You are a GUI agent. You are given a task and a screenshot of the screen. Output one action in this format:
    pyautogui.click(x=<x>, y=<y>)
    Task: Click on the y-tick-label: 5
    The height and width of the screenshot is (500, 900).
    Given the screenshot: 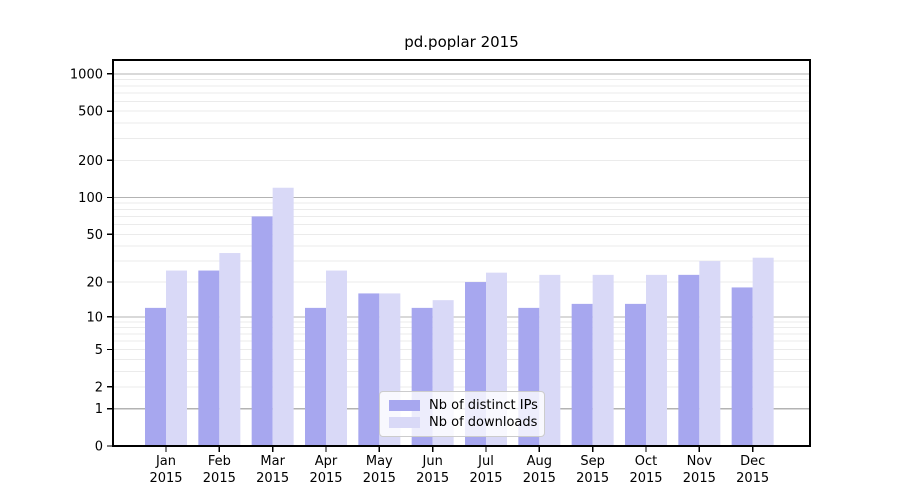 What is the action you would take?
    pyautogui.click(x=99, y=350)
    